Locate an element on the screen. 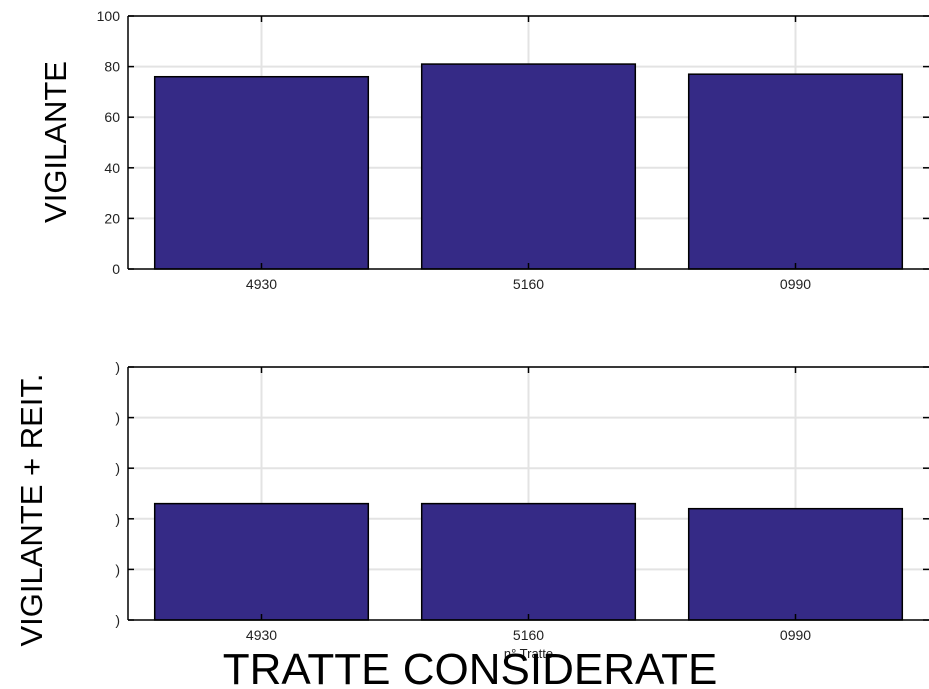 The image size is (929, 689). y-tick-label: 60 is located at coordinates (112, 117).